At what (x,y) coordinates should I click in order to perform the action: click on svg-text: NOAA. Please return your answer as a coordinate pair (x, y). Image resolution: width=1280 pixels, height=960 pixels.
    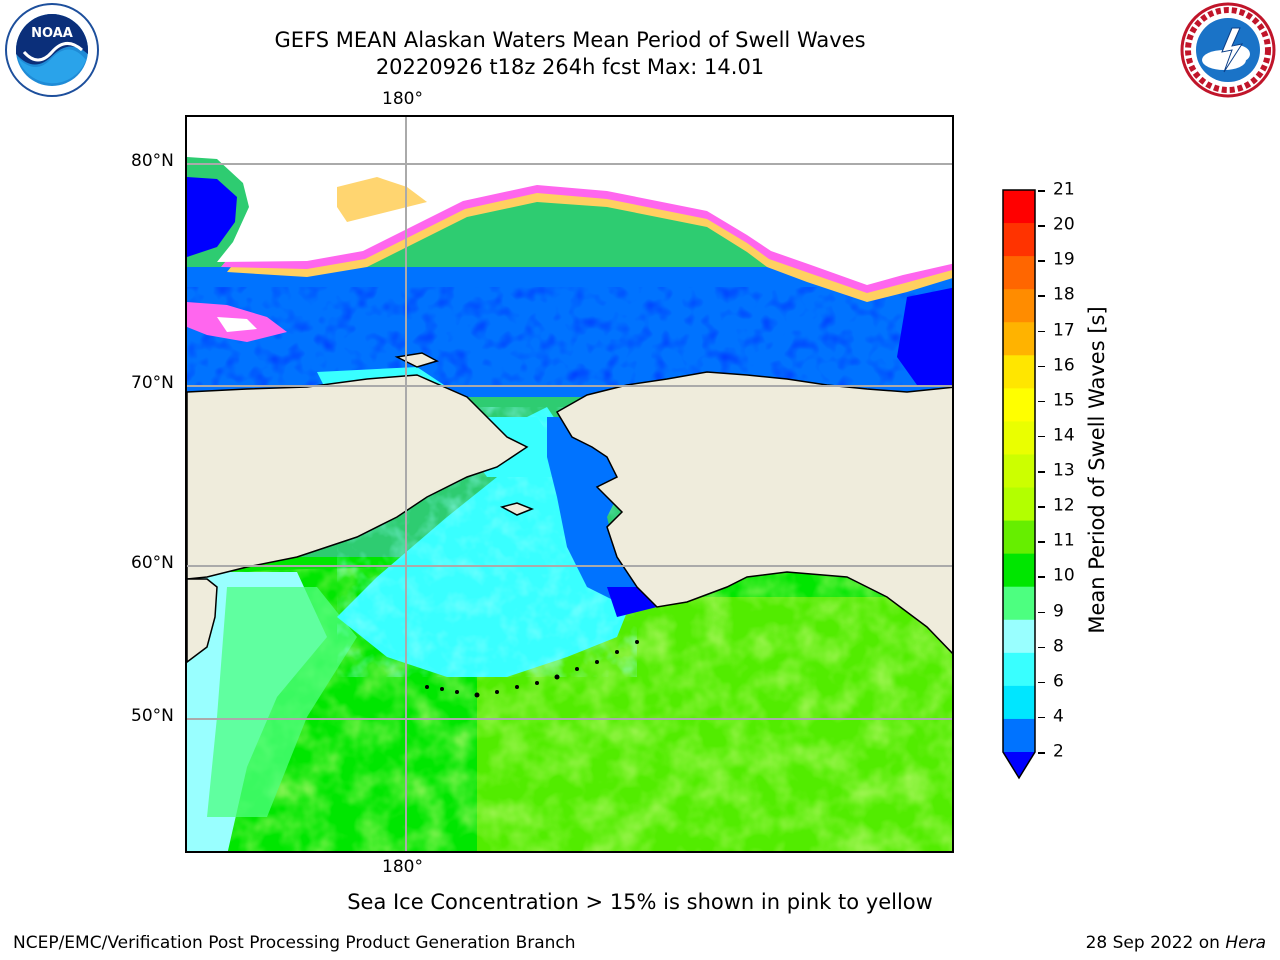
    Looking at the image, I should click on (52, 33).